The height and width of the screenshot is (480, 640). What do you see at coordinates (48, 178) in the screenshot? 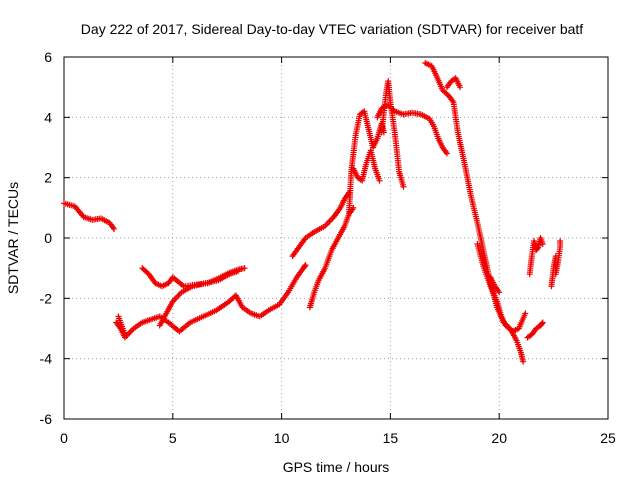
I see `y-tick-label: 2` at bounding box center [48, 178].